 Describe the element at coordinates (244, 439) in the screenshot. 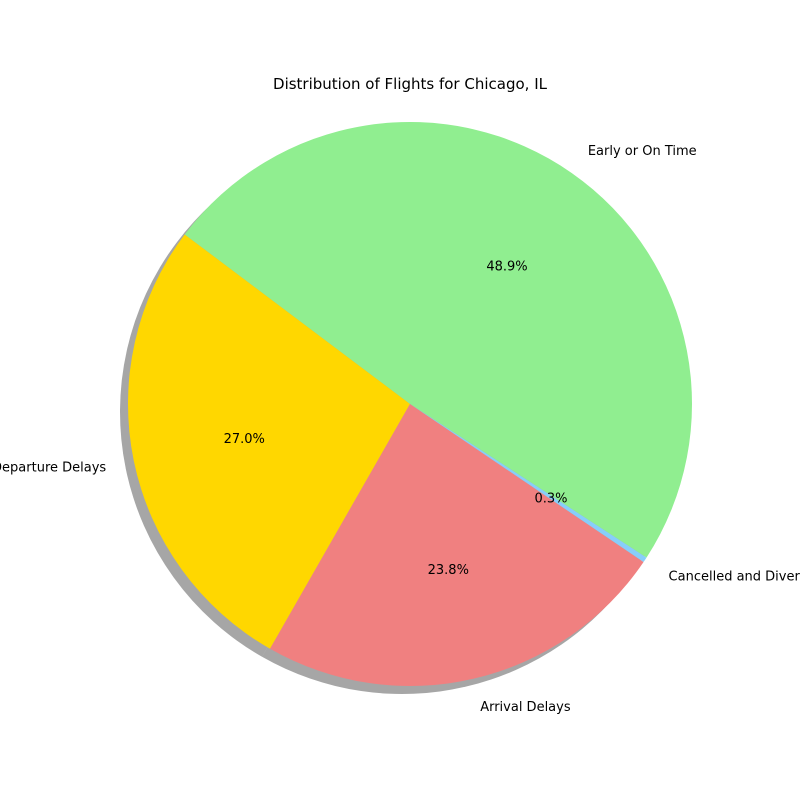

I see `pct-label-departure-delays: 27.0%` at that location.